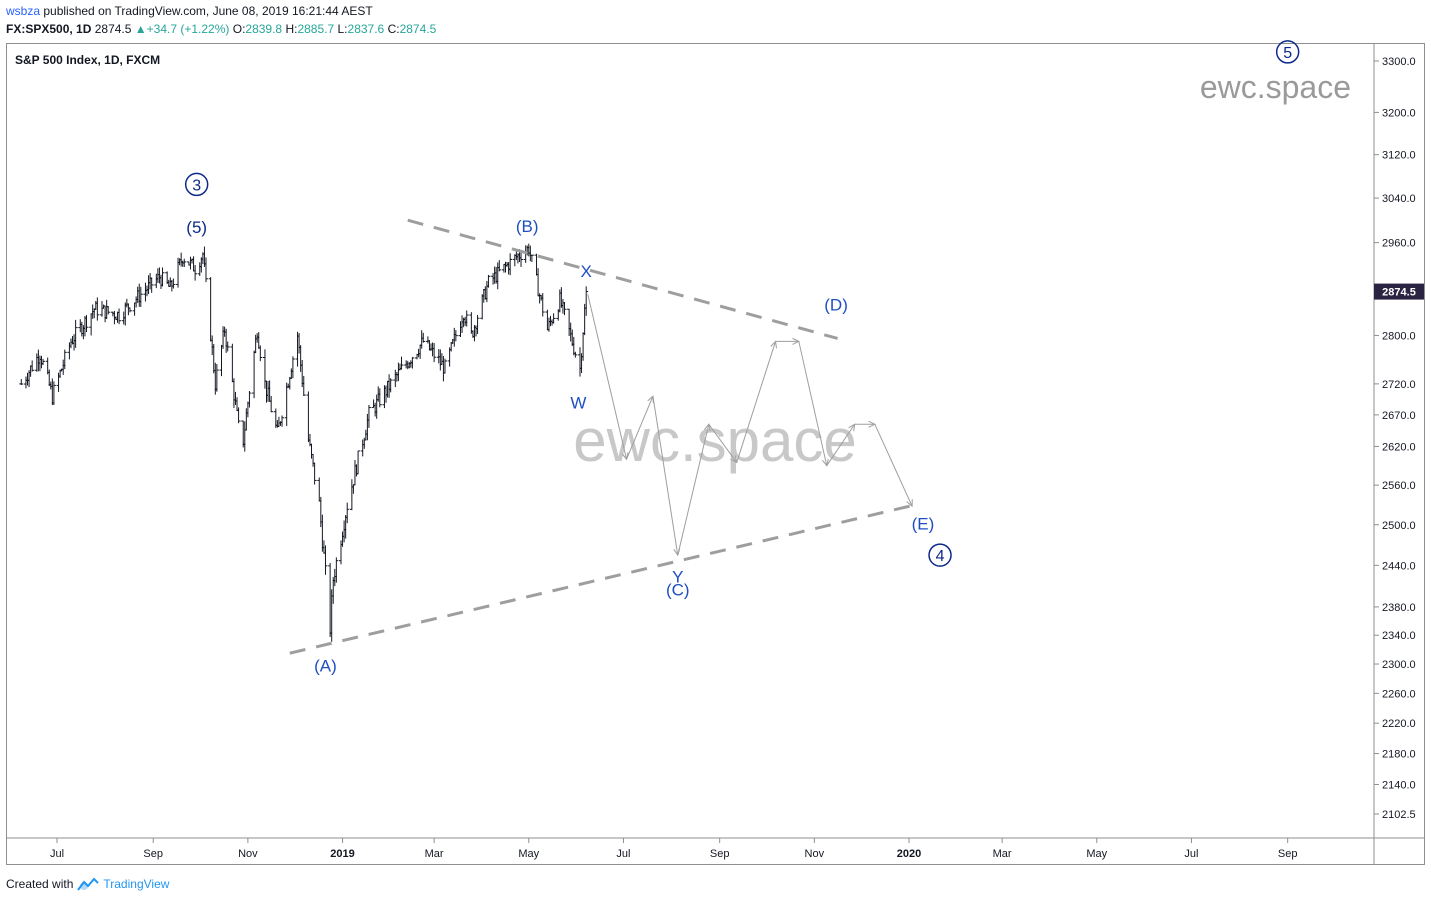 Image resolution: width=1431 pixels, height=902 pixels. Describe the element at coordinates (1399, 385) in the screenshot. I see `y-tick-label: 2720.0` at that location.